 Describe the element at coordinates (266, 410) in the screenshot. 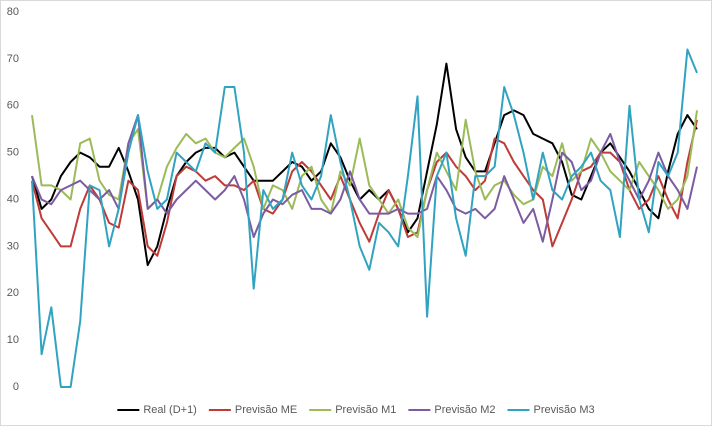

I see `legend-label: Previsão ME` at that location.